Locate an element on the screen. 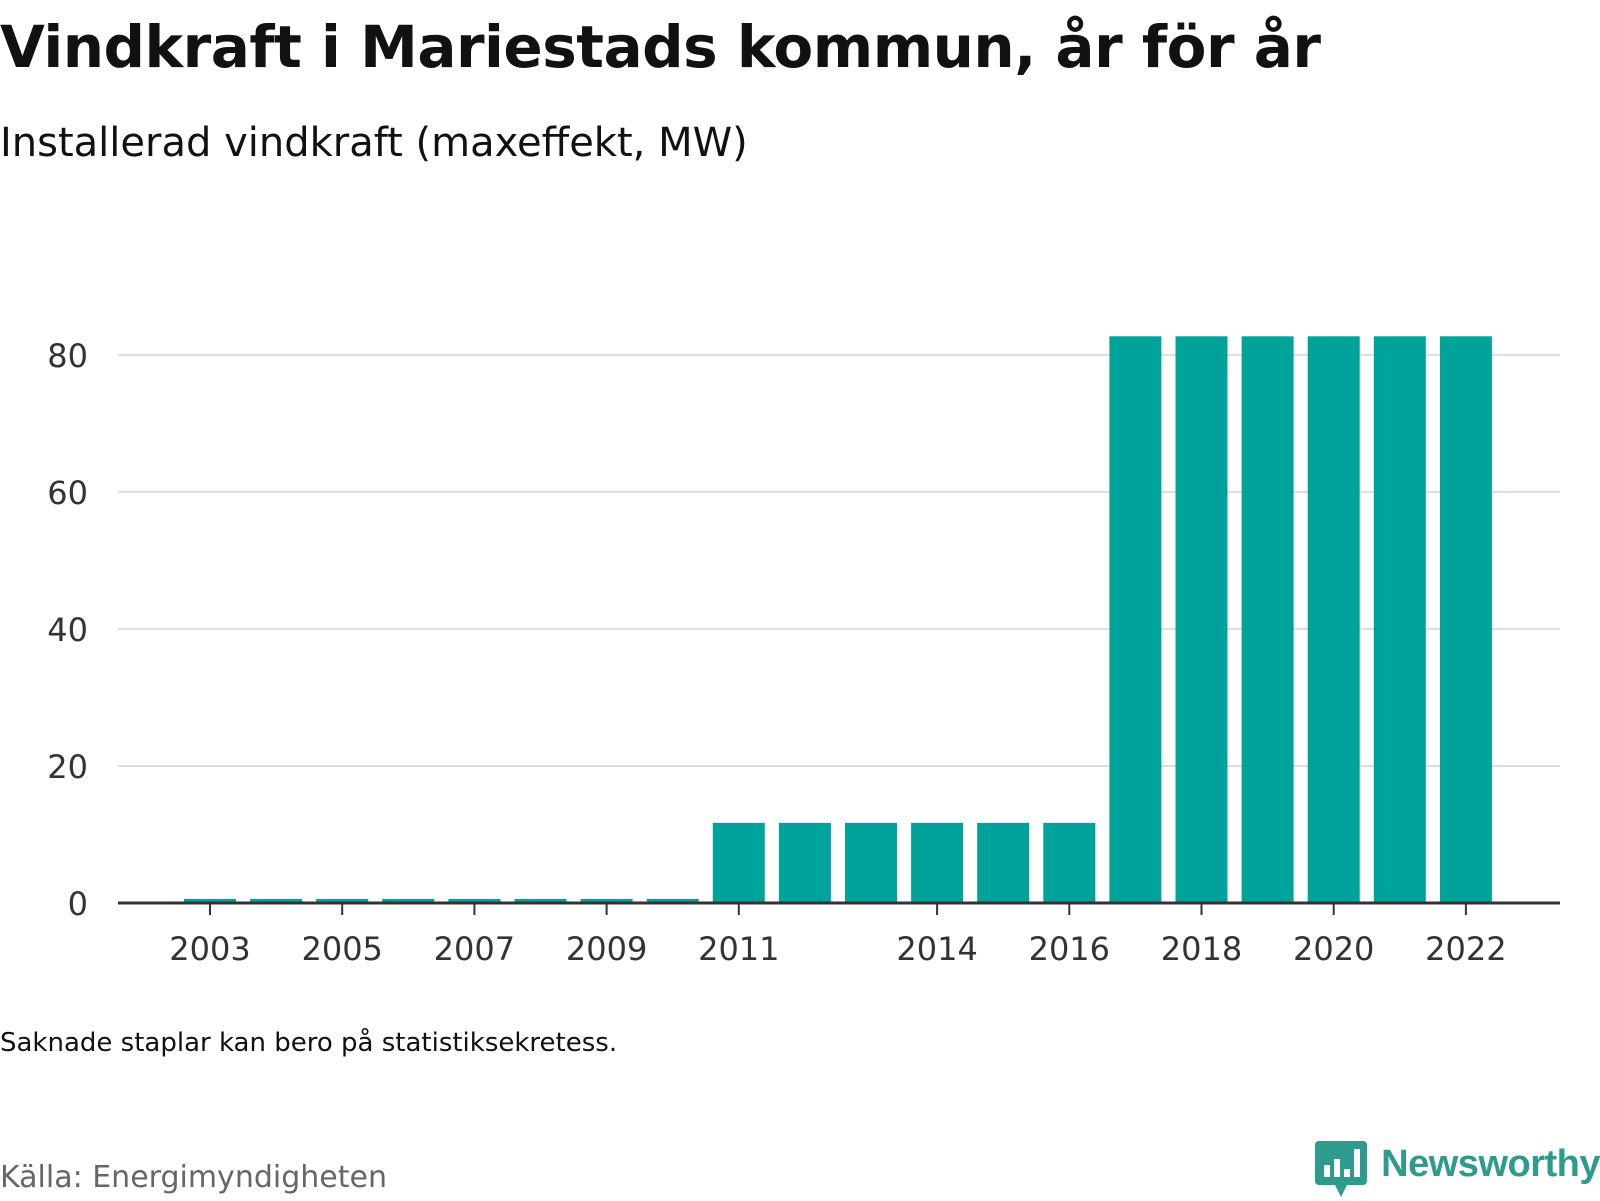 The image size is (1600, 1201). brand-logo: Newsworthy is located at coordinates (1457, 1171).